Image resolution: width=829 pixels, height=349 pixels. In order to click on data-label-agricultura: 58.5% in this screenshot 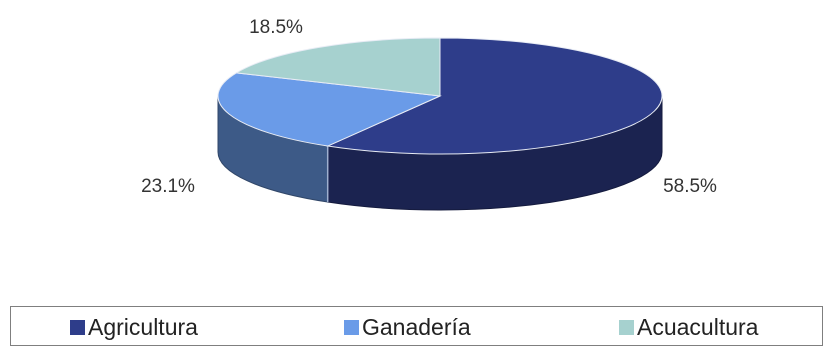, I will do `click(690, 186)`.